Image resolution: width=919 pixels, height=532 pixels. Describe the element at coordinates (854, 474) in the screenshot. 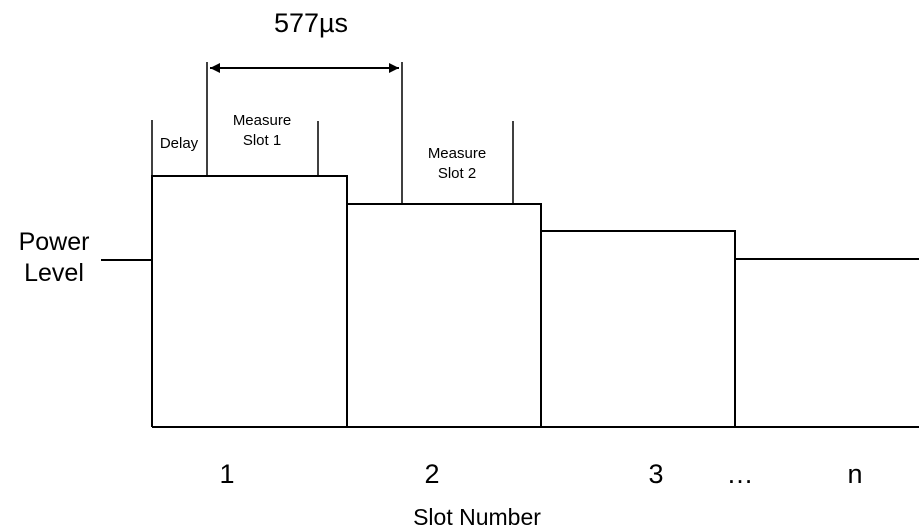

I see `slot-label-n: n` at that location.